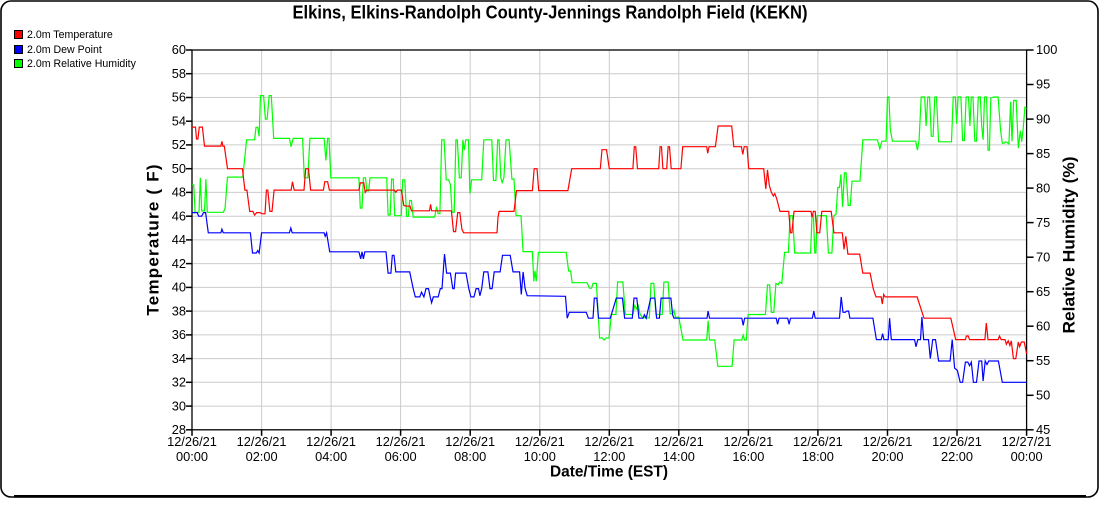 The image size is (1100, 505). Describe the element at coordinates (1043, 429) in the screenshot. I see `svg-text: 45` at that location.